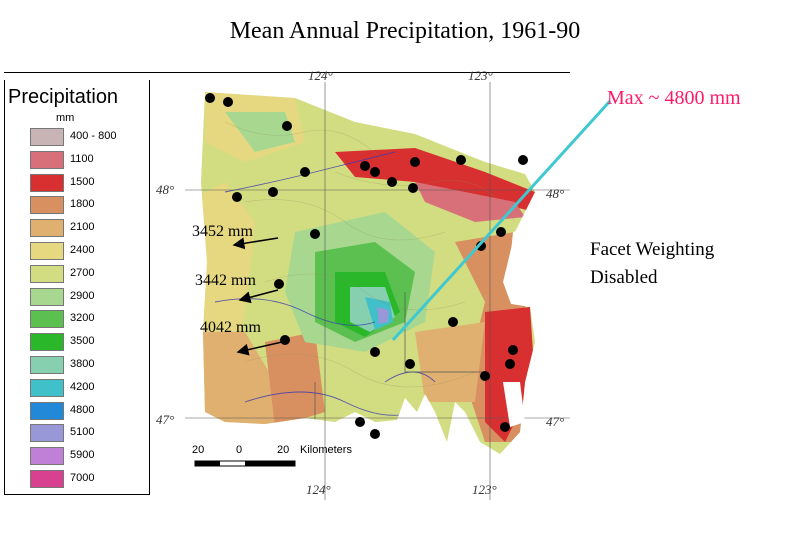 The width and height of the screenshot is (810, 540). Describe the element at coordinates (82, 341) in the screenshot. I see `legend-label: 3500` at that location.